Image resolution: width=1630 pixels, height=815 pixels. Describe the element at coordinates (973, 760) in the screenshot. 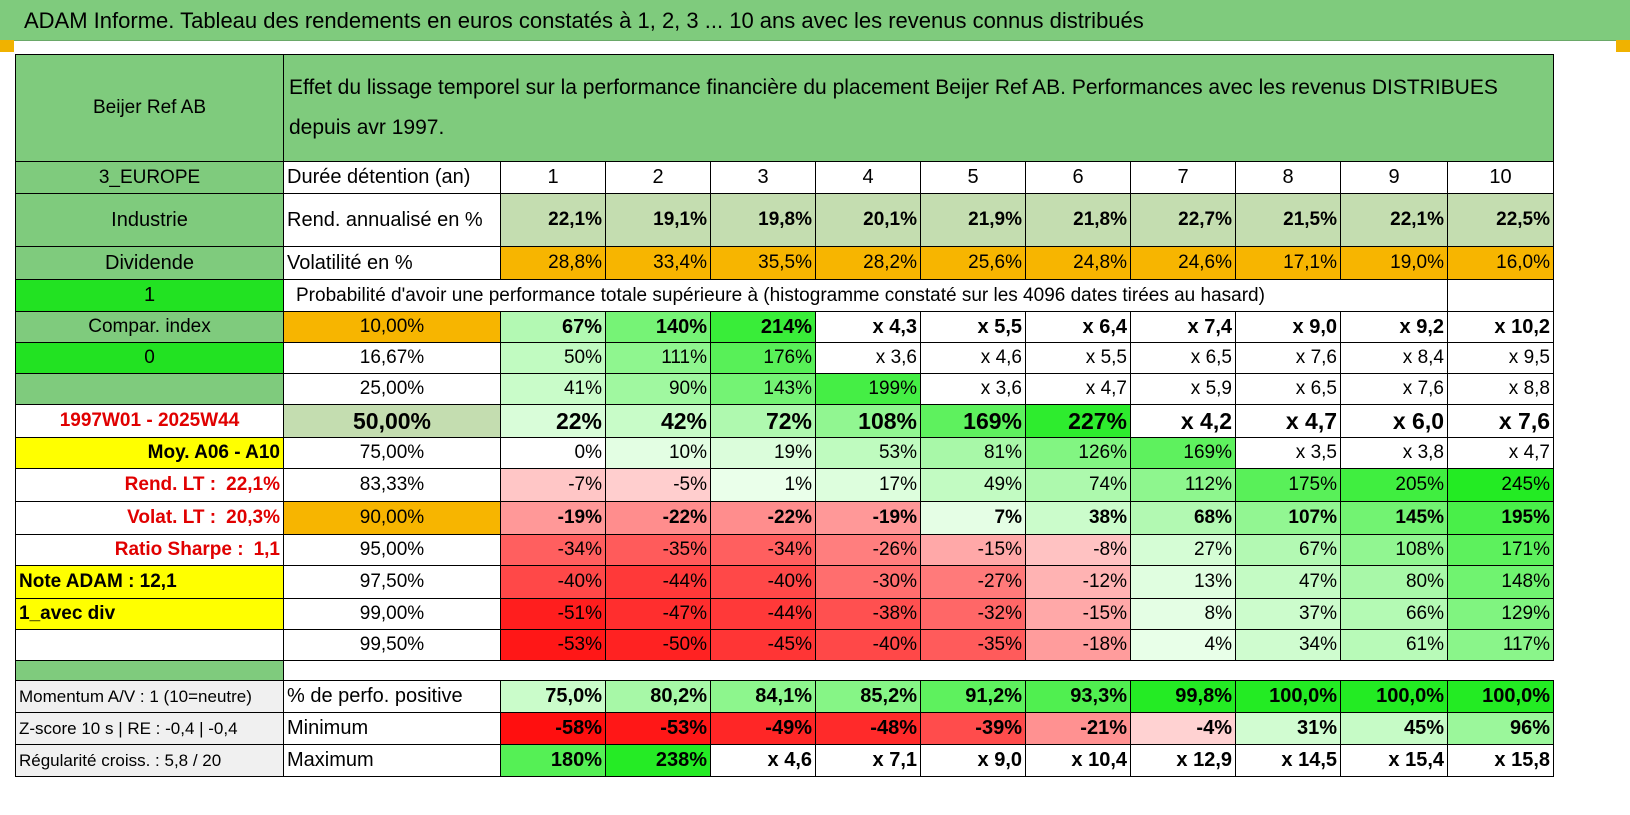

I see `stat-value: x 9,0` at that location.